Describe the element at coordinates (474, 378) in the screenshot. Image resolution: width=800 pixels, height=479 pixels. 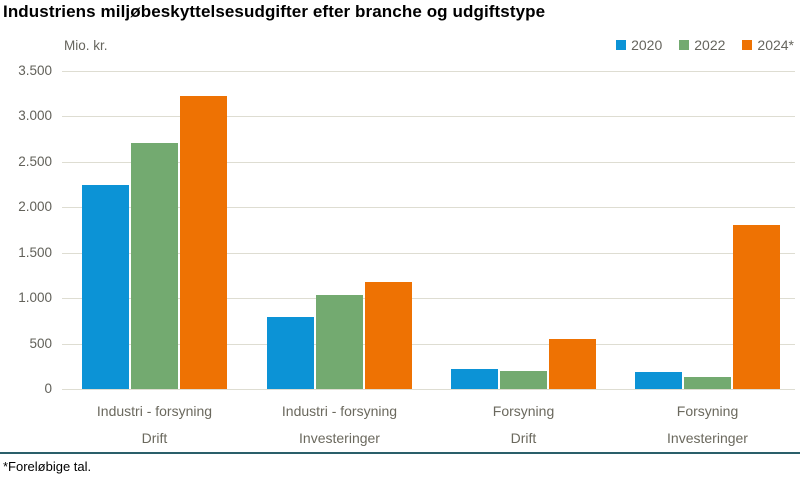
I see `bar-2020-forsyning-drift` at that location.